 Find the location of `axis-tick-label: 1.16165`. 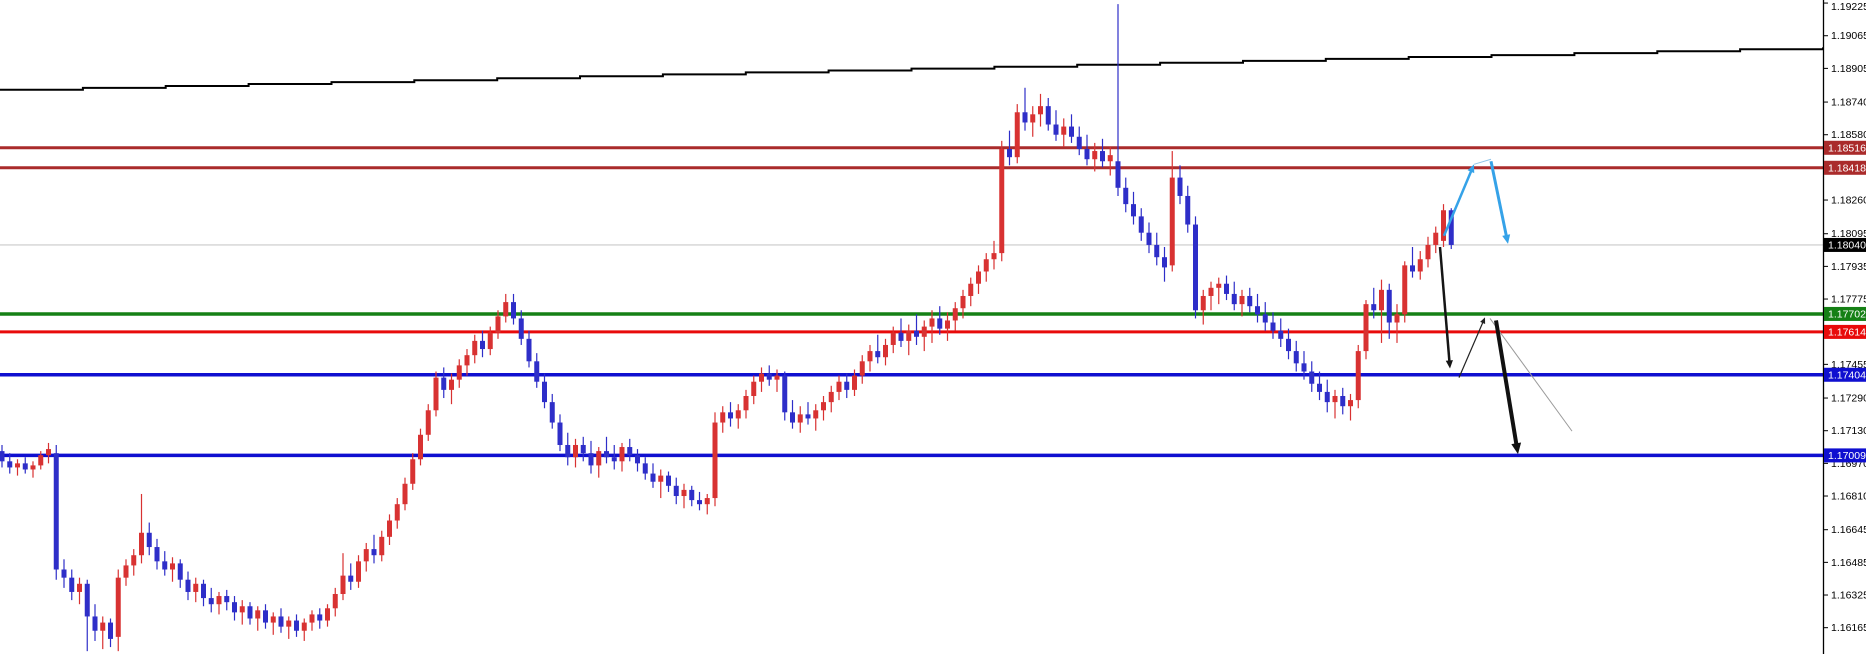

axis-tick-label: 1.16165 is located at coordinates (1848, 628).